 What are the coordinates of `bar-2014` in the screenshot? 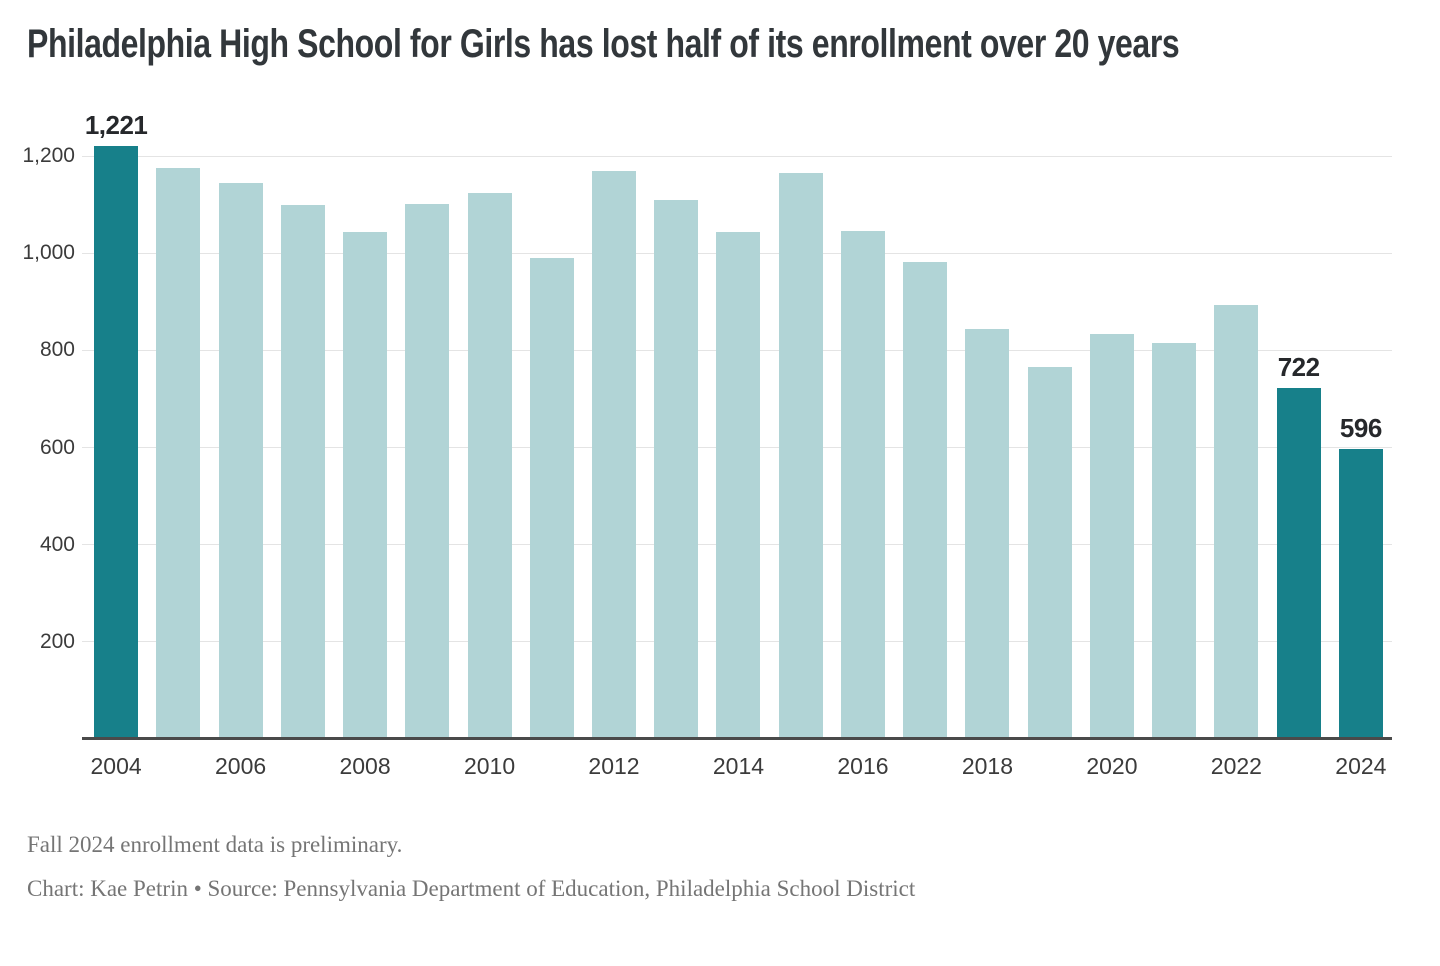 It's located at (738, 485).